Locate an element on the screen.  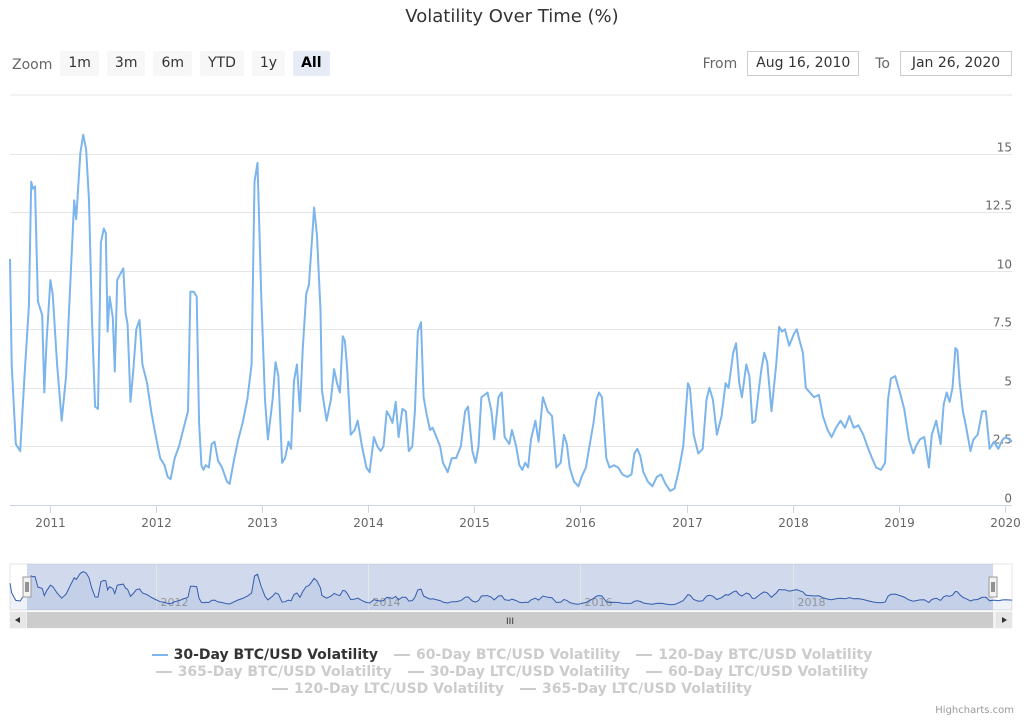
legend-label: 365-Day BTC/USD Volatility is located at coordinates (284, 671).